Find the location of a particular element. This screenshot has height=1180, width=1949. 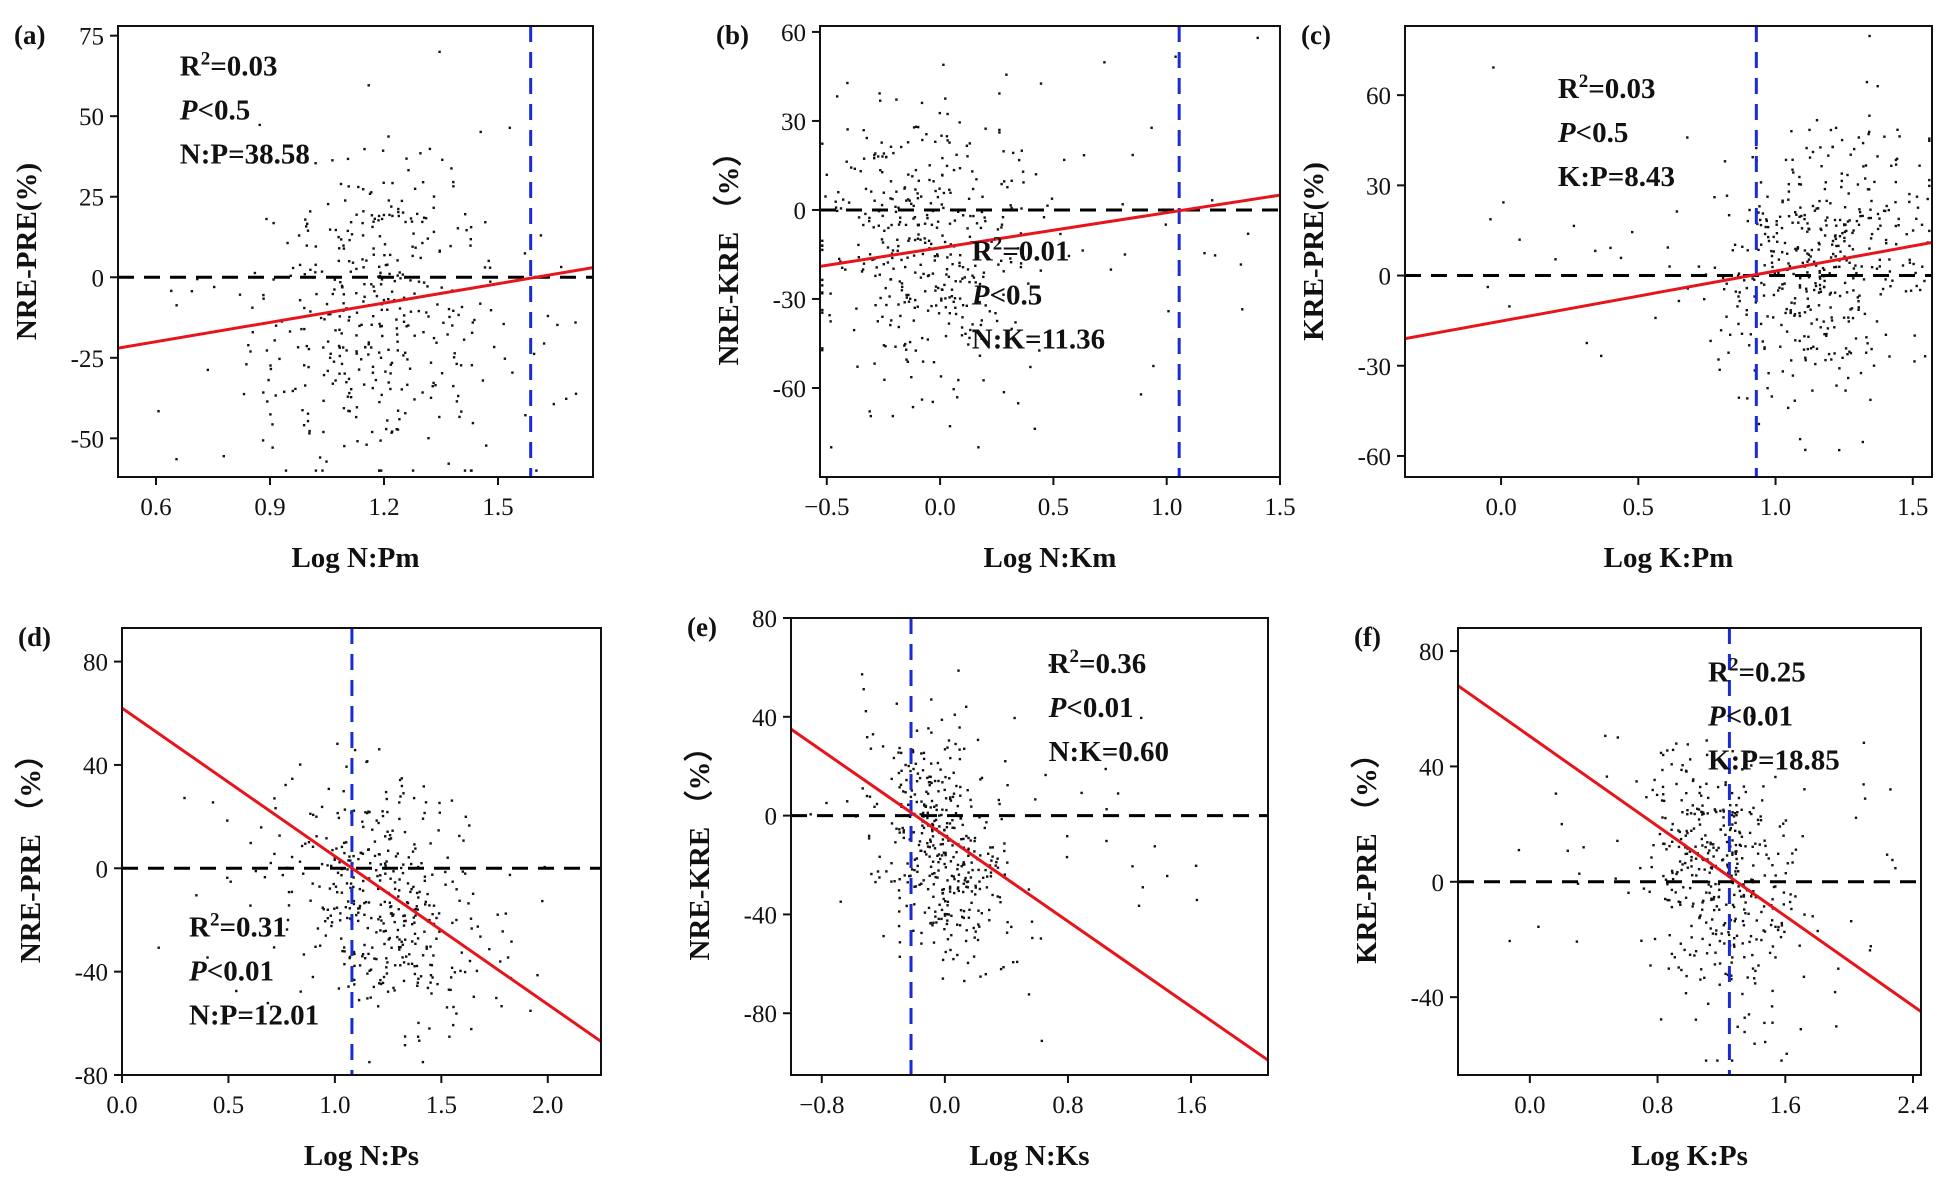

x-tick-label: 1.6 is located at coordinates (1190, 1105).